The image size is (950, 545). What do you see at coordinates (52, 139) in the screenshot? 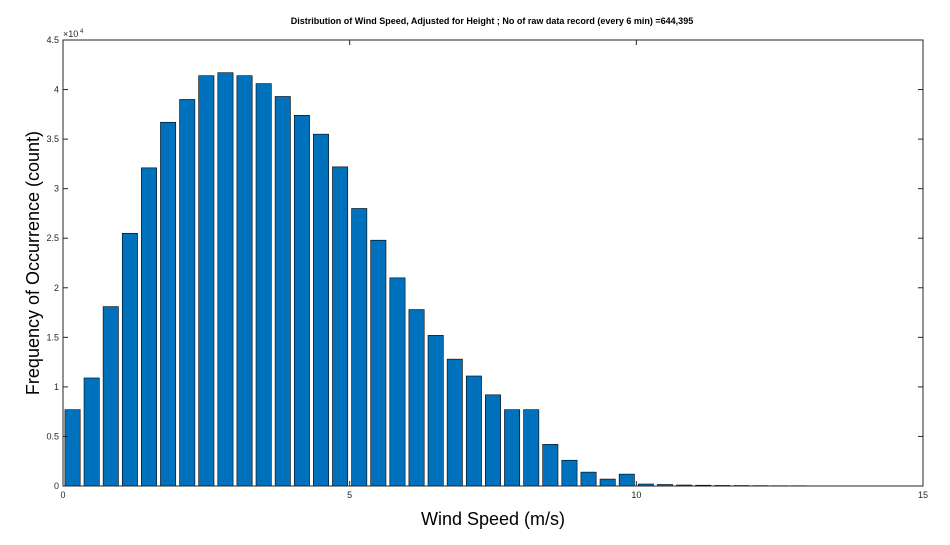
I see `y-tick-label: 3.5` at bounding box center [52, 139].